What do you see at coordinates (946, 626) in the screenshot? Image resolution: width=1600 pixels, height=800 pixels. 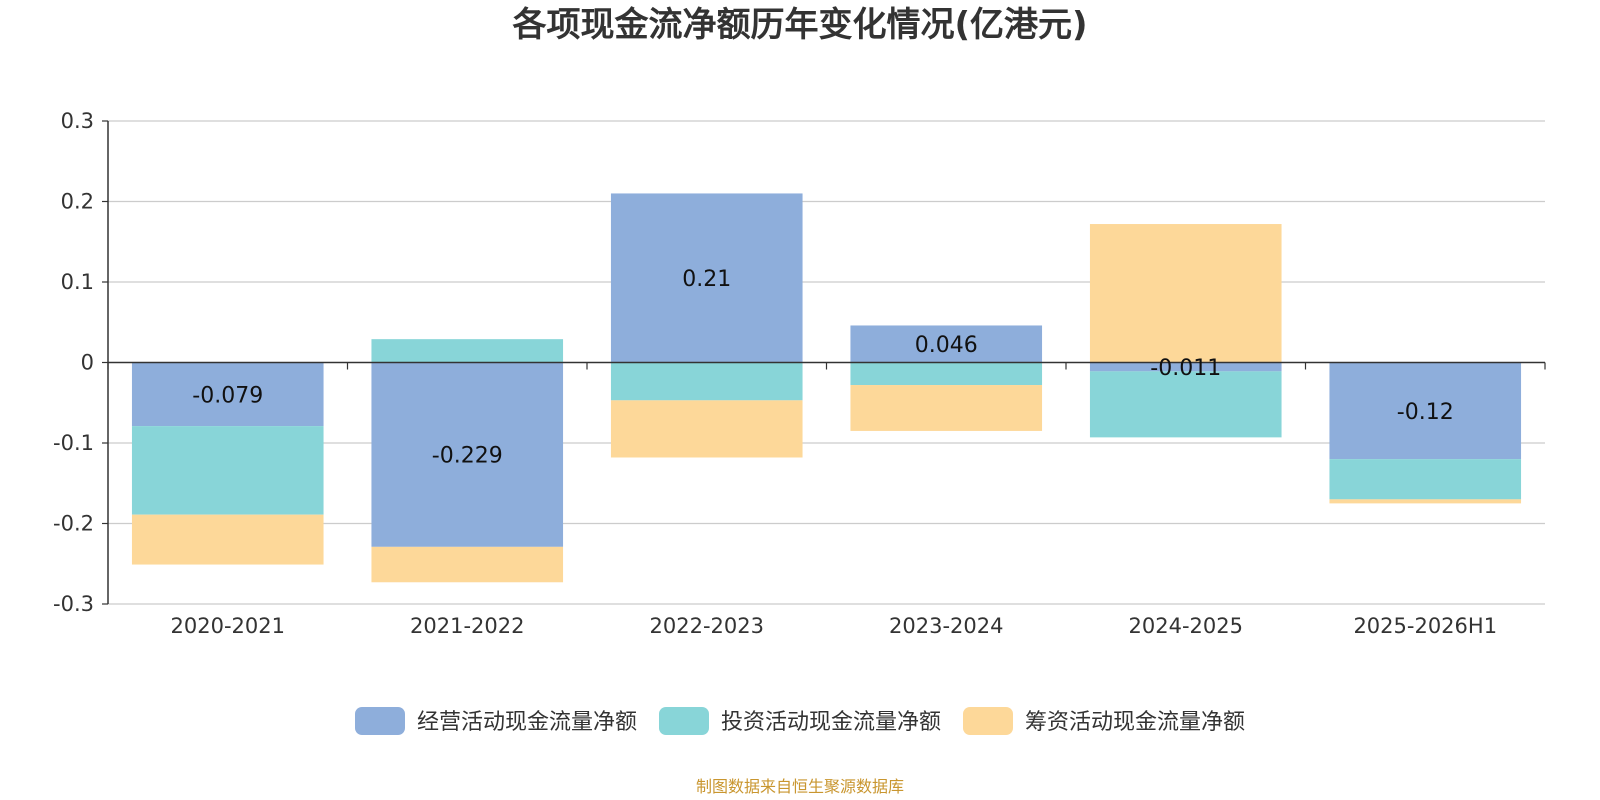 I see `x-tick-label: 2023-2024` at bounding box center [946, 626].